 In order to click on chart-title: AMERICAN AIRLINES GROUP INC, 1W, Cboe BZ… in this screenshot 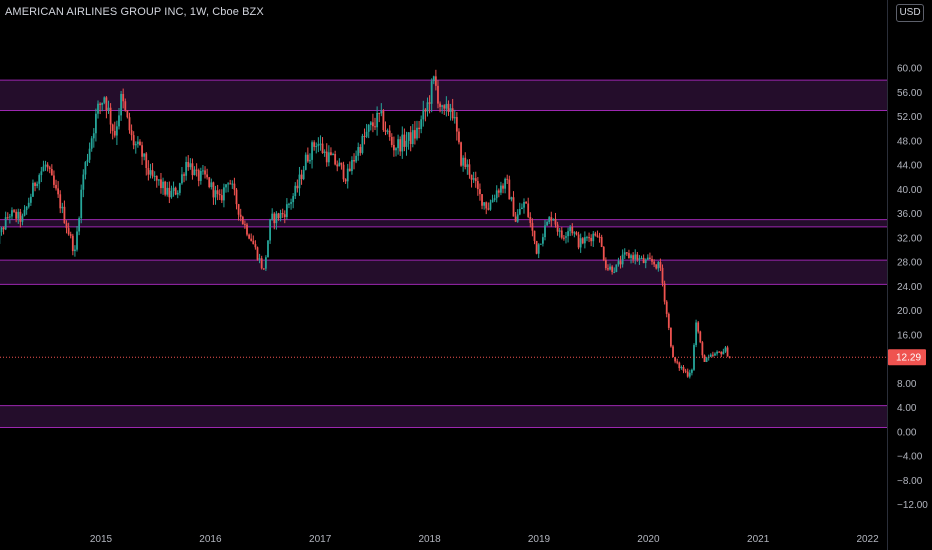, I will do `click(134, 12)`.